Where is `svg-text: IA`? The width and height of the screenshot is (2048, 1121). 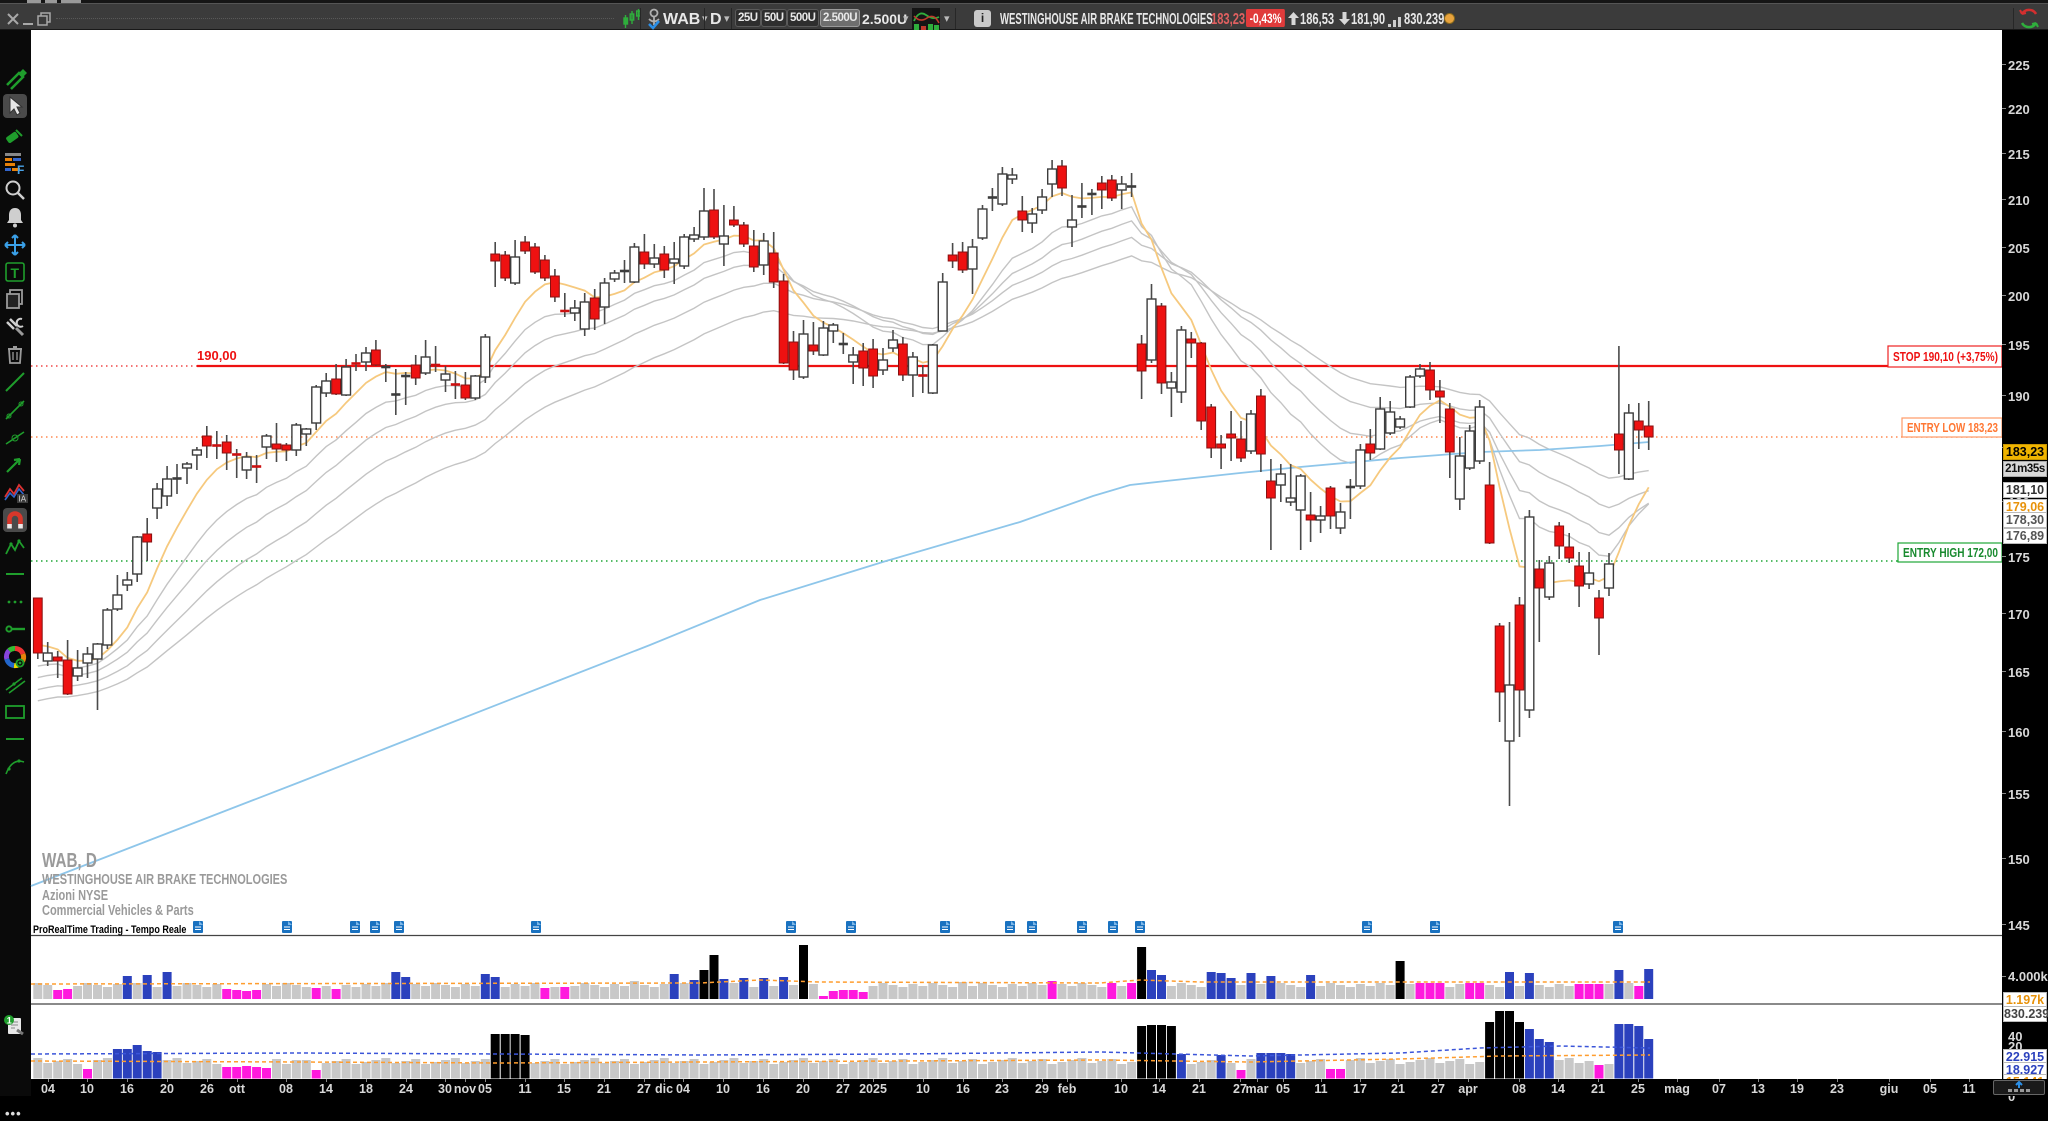 svg-text: IA is located at coordinates (23, 499).